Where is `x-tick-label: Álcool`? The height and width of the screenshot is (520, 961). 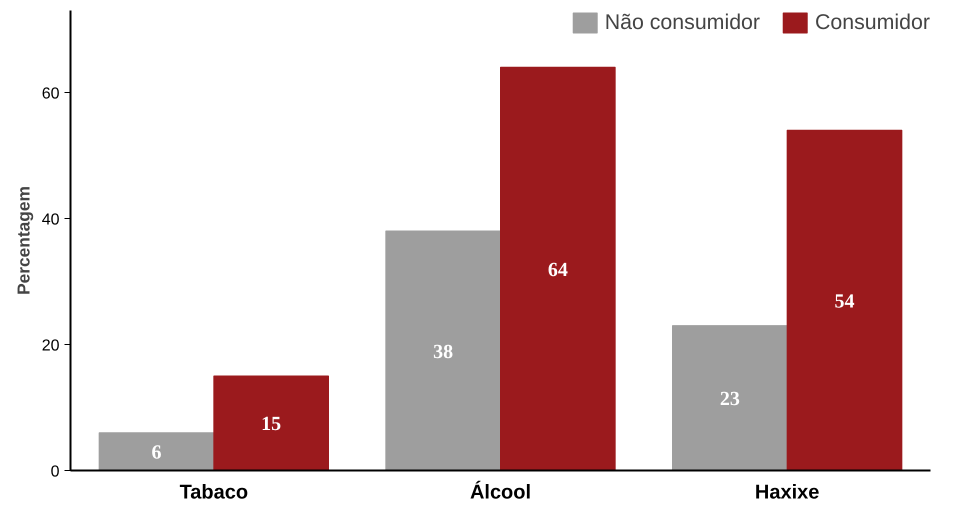
x-tick-label: Álcool is located at coordinates (501, 492).